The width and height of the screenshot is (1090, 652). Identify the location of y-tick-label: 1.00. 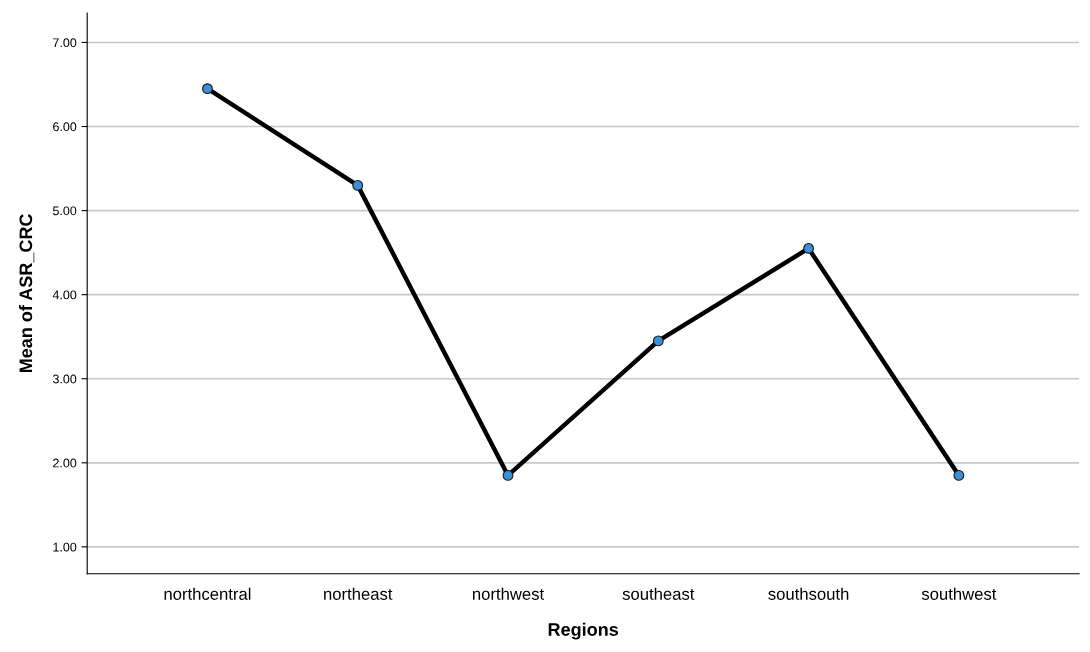
(65, 547).